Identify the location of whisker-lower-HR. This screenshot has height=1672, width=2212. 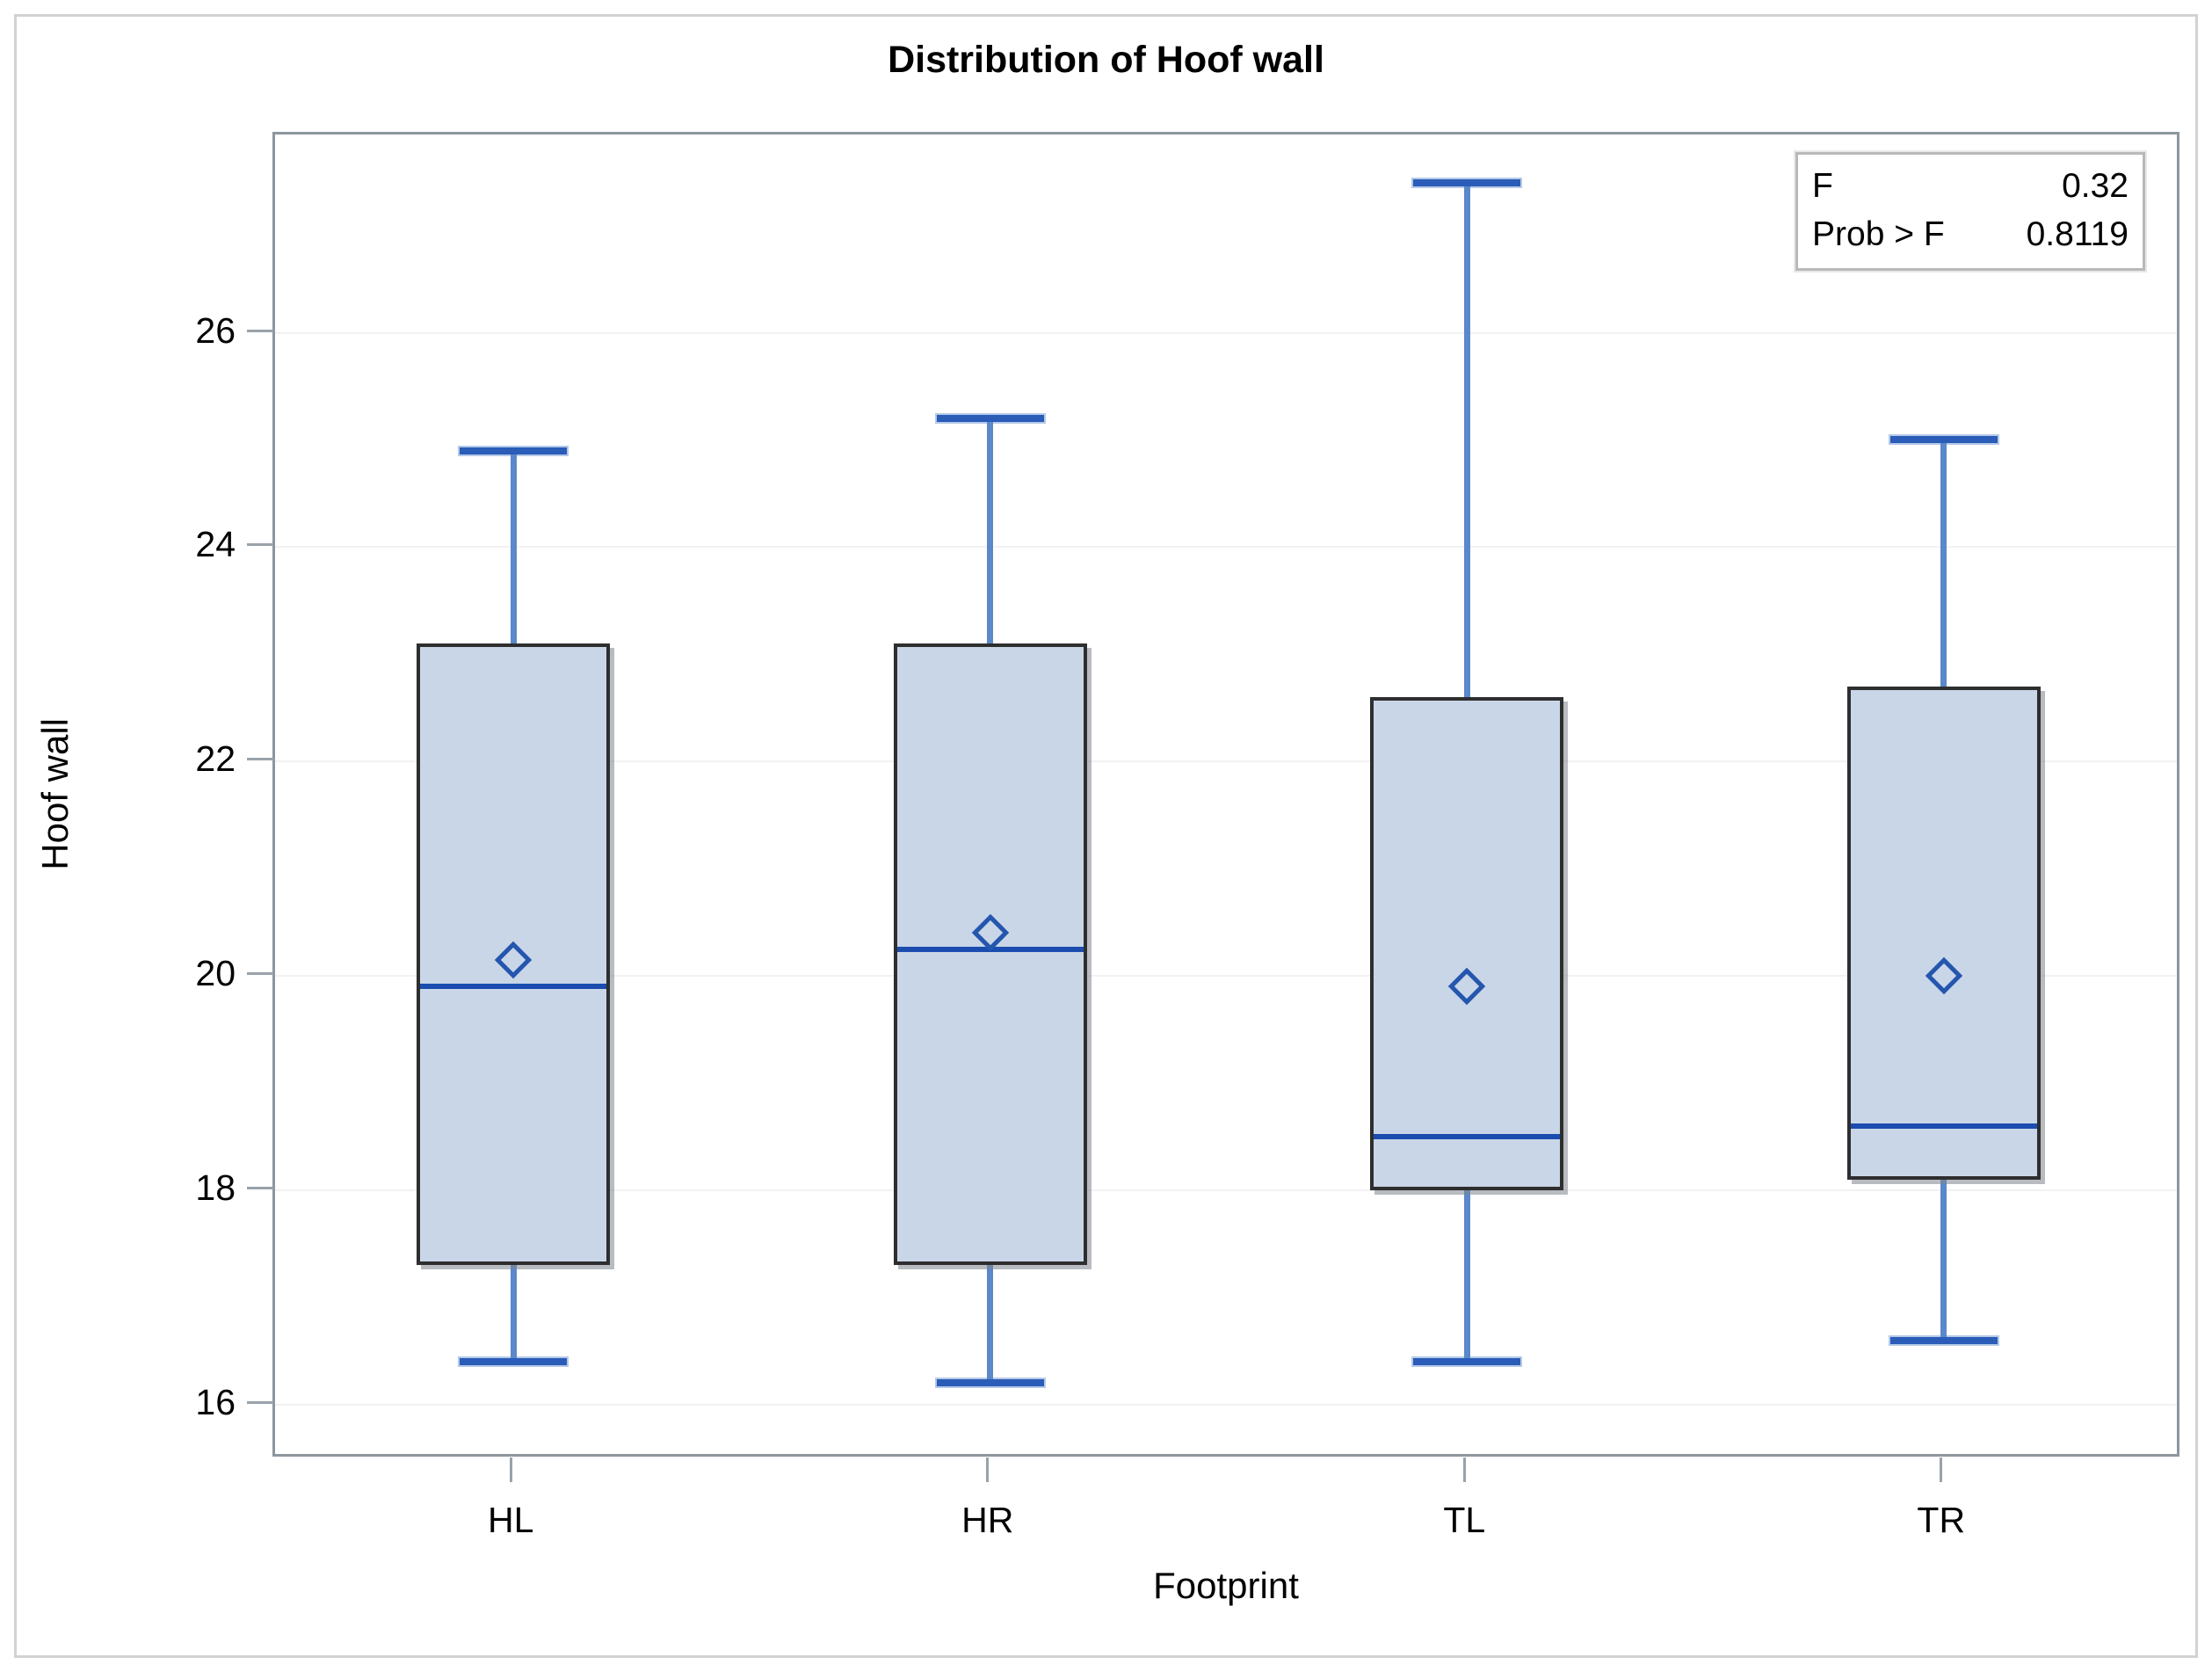
(991, 1324).